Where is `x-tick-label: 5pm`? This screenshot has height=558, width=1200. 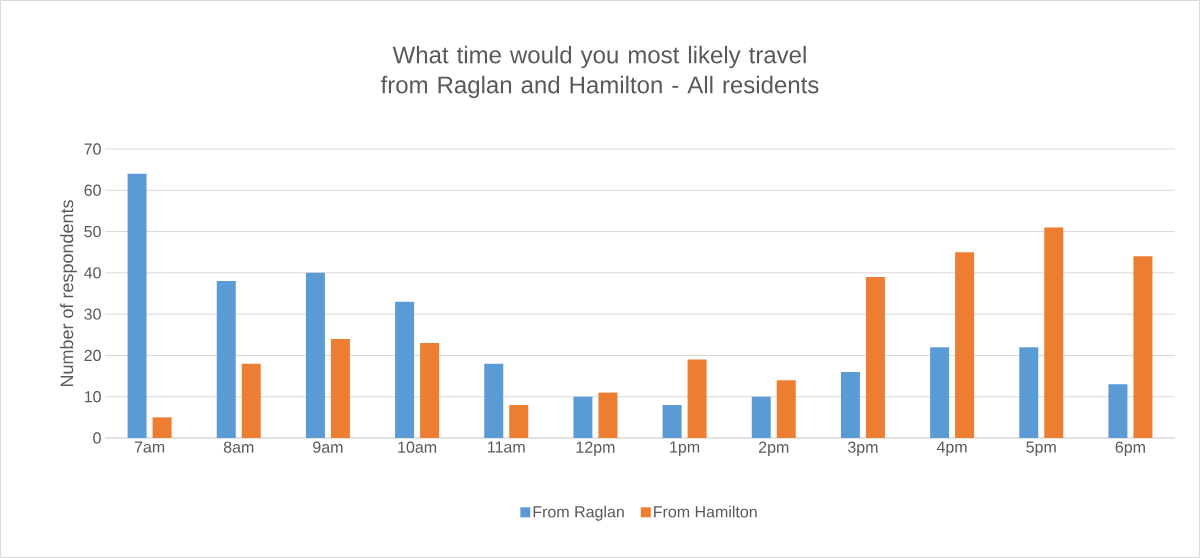
x-tick-label: 5pm is located at coordinates (1041, 448).